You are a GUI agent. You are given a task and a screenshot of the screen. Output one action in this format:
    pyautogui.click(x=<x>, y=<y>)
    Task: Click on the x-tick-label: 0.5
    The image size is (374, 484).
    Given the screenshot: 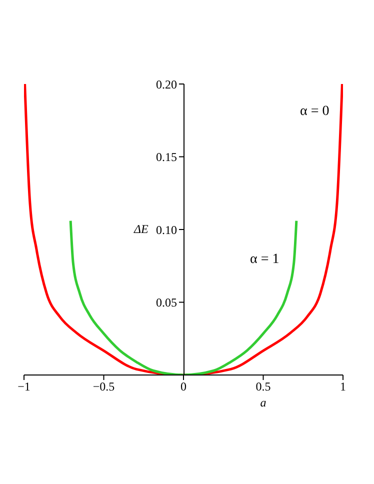 What is the action you would take?
    pyautogui.click(x=263, y=387)
    